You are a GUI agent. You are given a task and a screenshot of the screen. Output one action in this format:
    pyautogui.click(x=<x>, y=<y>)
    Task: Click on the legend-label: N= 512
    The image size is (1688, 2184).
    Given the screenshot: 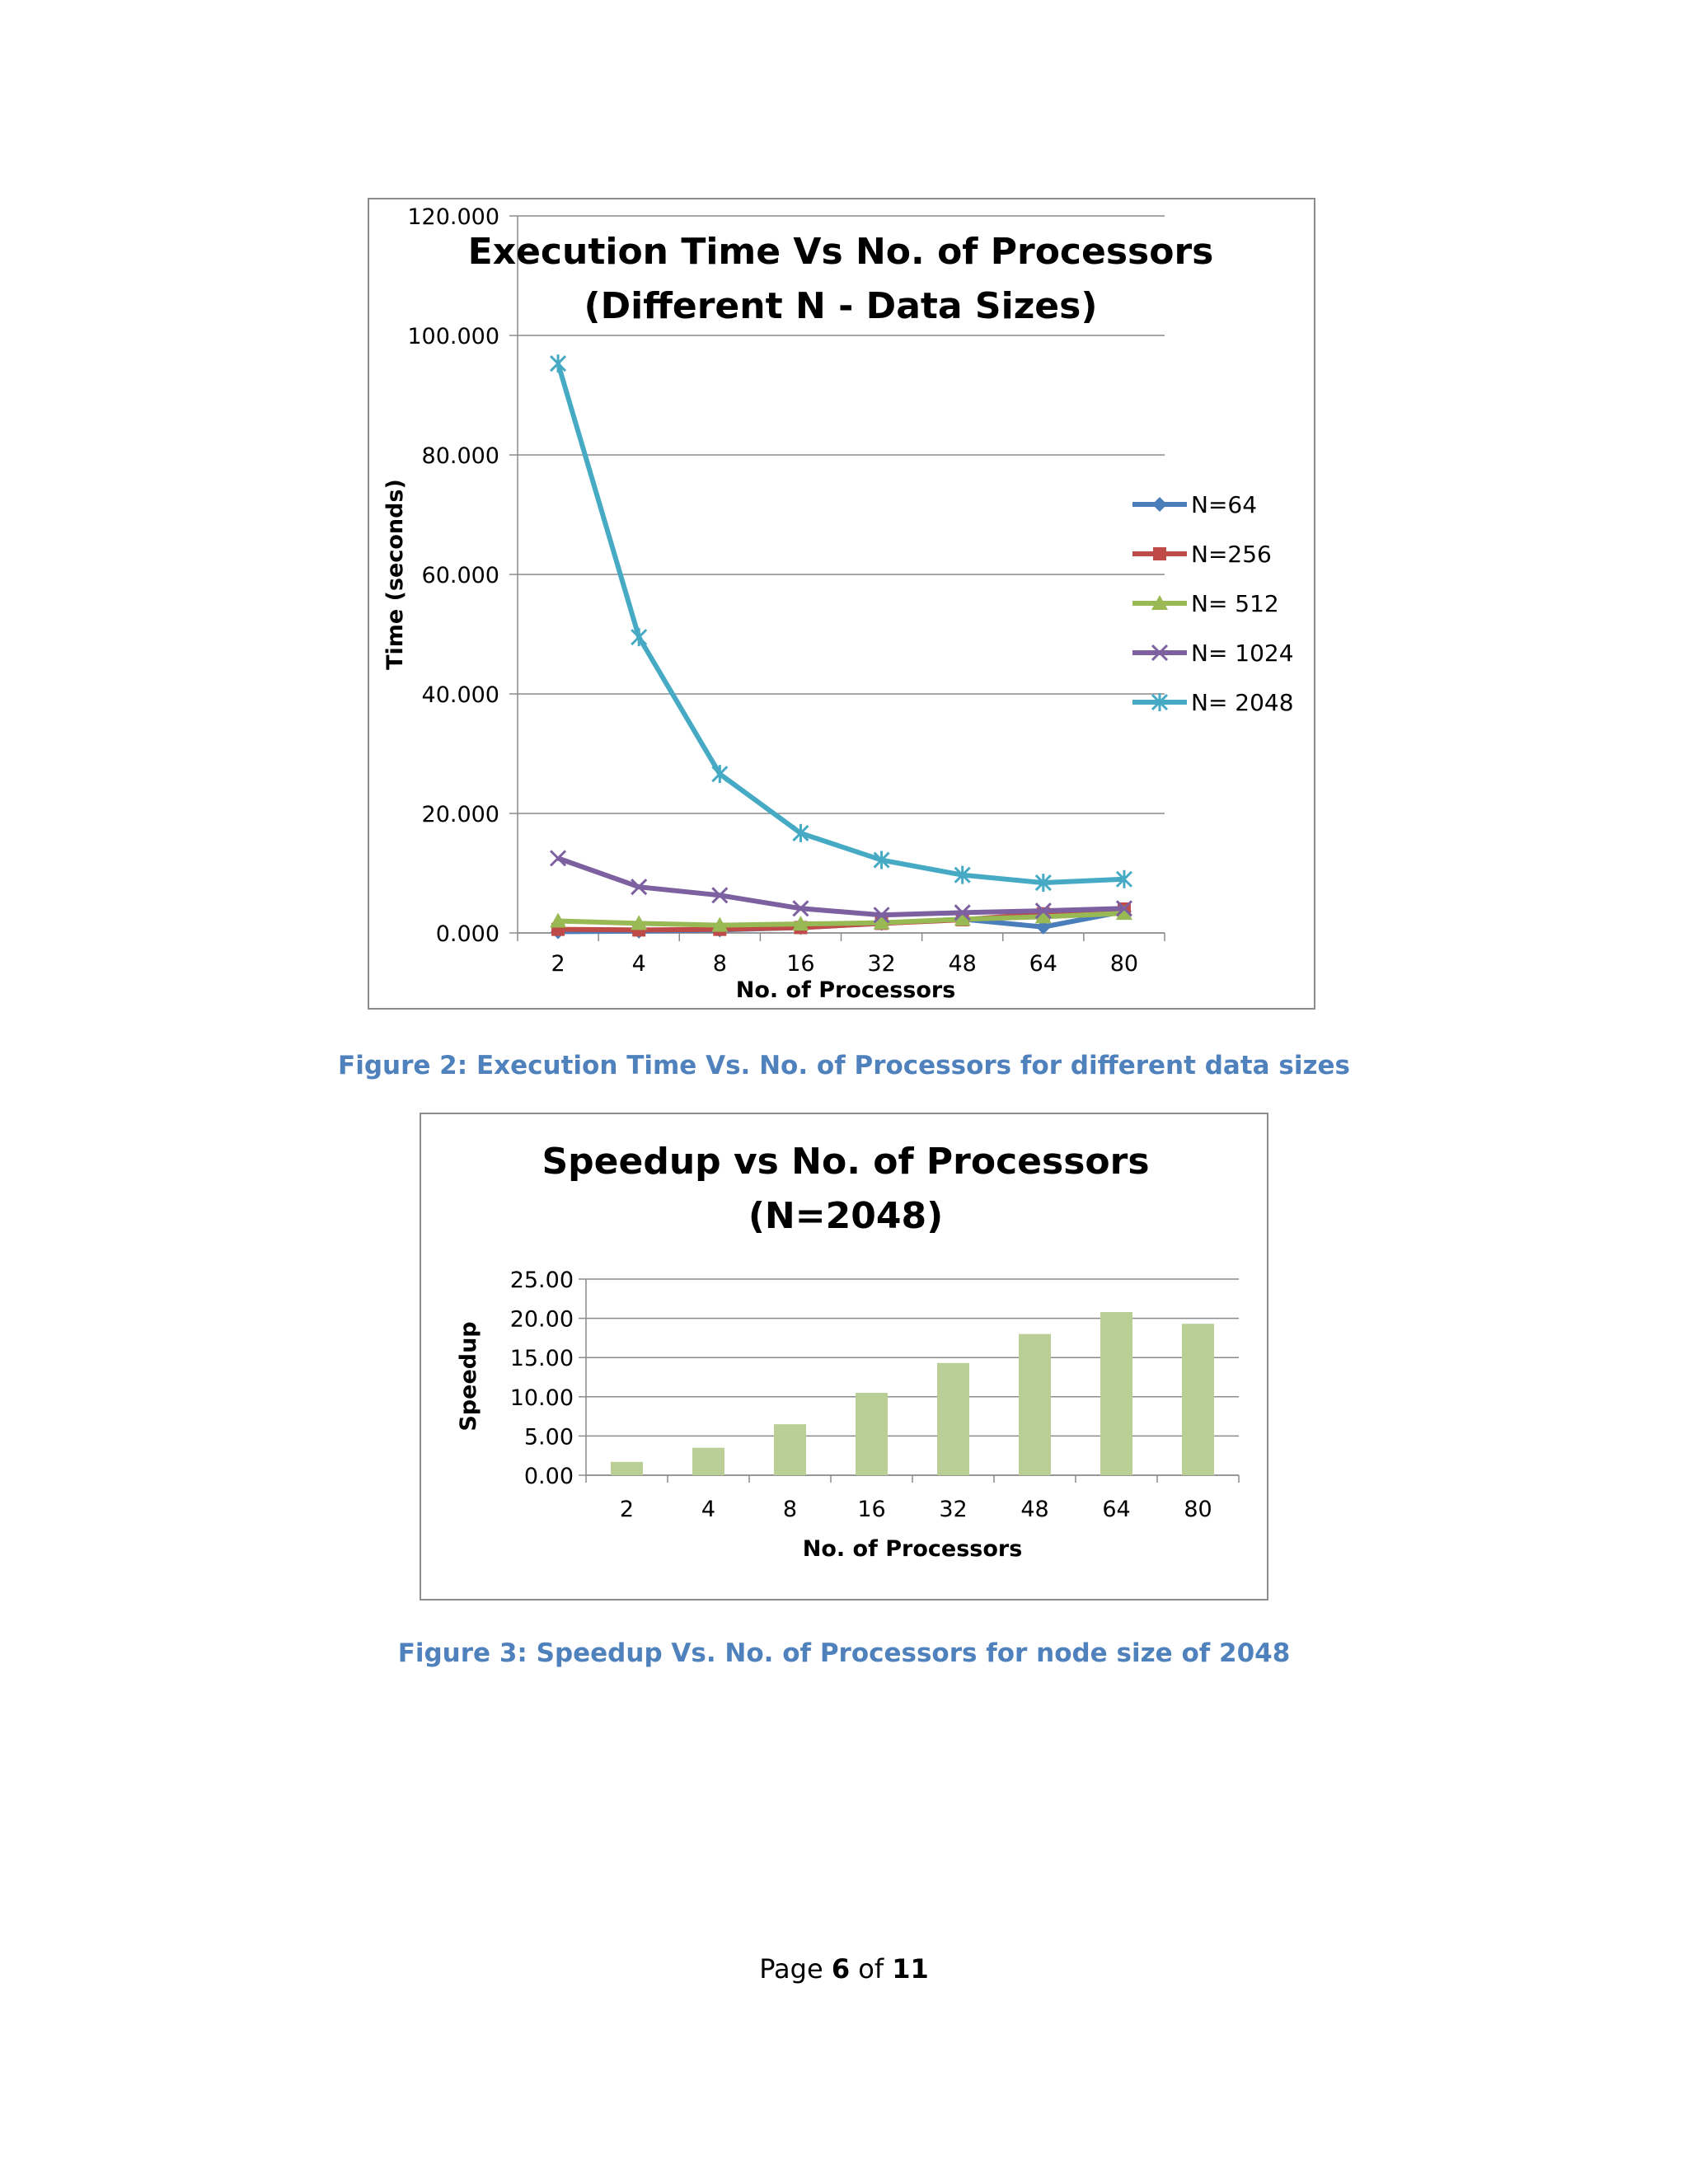 What is the action you would take?
    pyautogui.click(x=1235, y=603)
    